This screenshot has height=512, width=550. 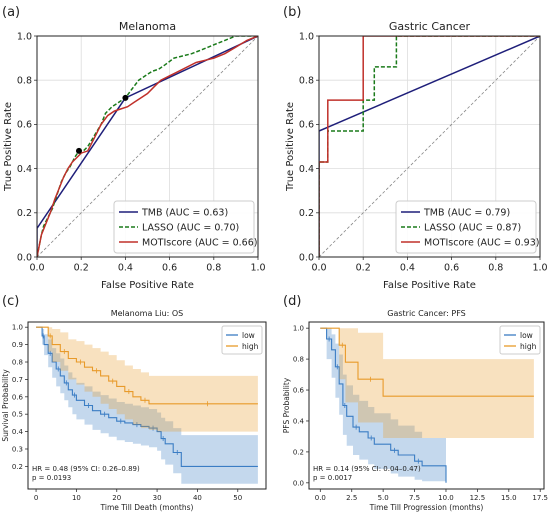 I want to click on x-tick-label: 0.8, so click(x=213, y=268).